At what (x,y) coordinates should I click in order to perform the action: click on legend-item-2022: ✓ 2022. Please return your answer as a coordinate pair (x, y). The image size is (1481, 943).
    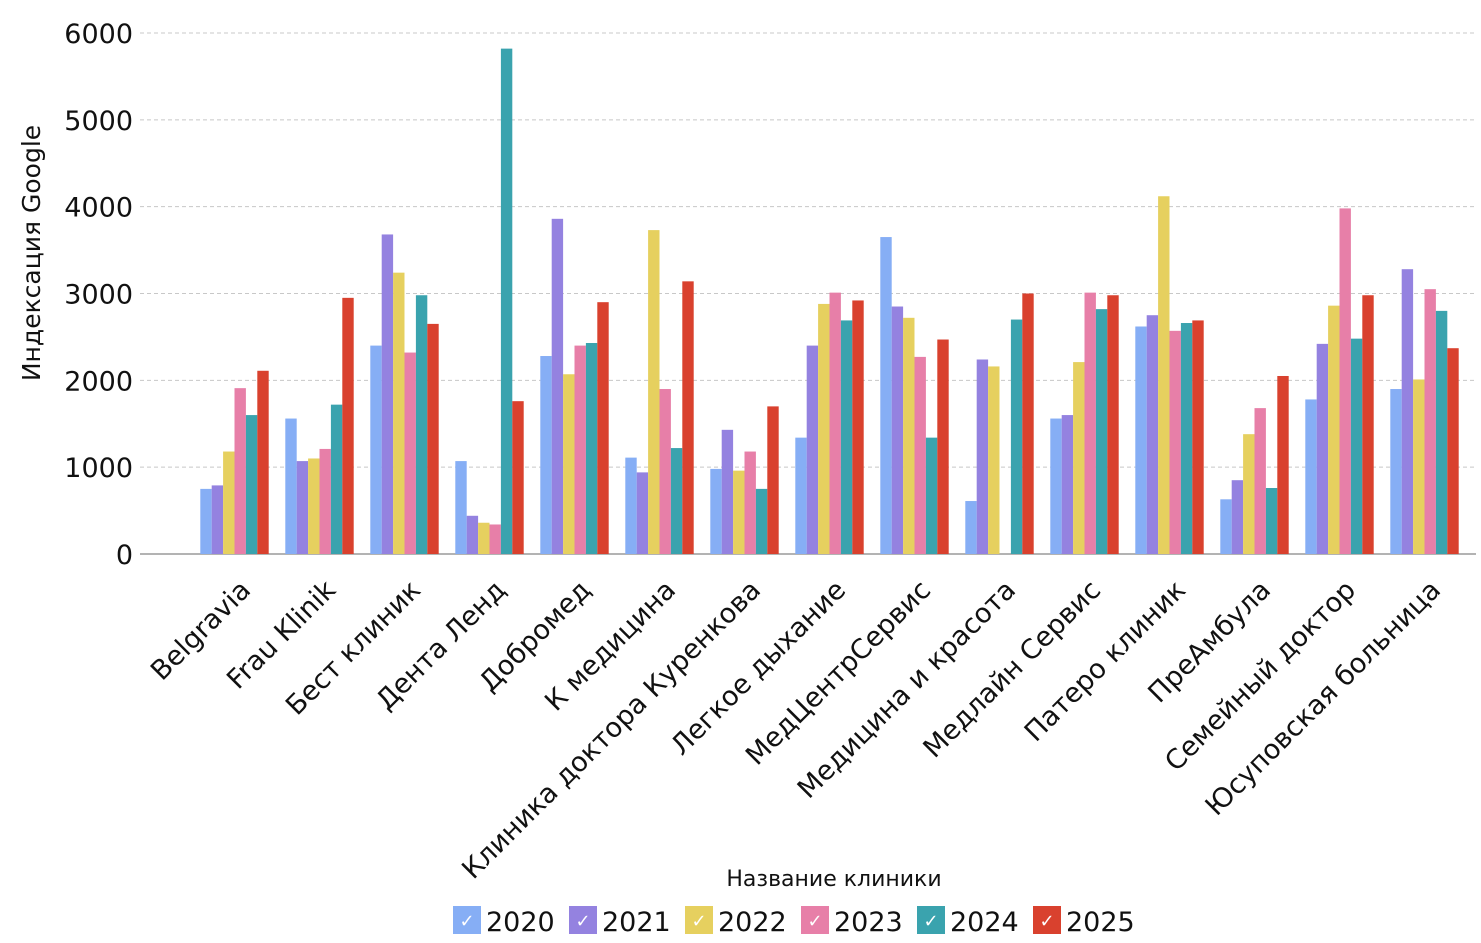
    Looking at the image, I should click on (736, 922).